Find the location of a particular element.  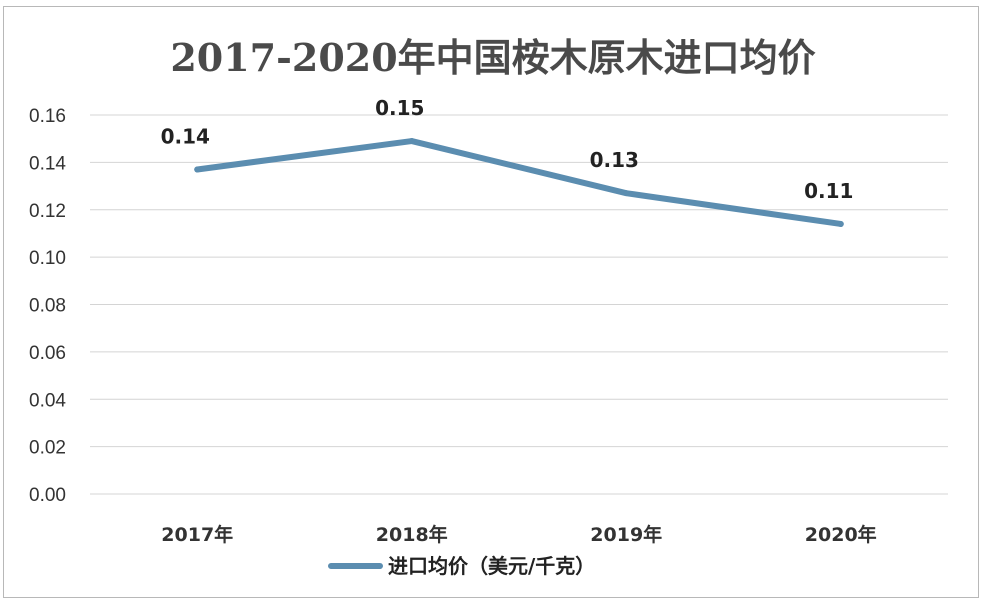

y-axis-ticks: 0.00 0.02 0.04 0.06 0.08 0.10 0.12 0.14 0.16 is located at coordinates (47, 306).